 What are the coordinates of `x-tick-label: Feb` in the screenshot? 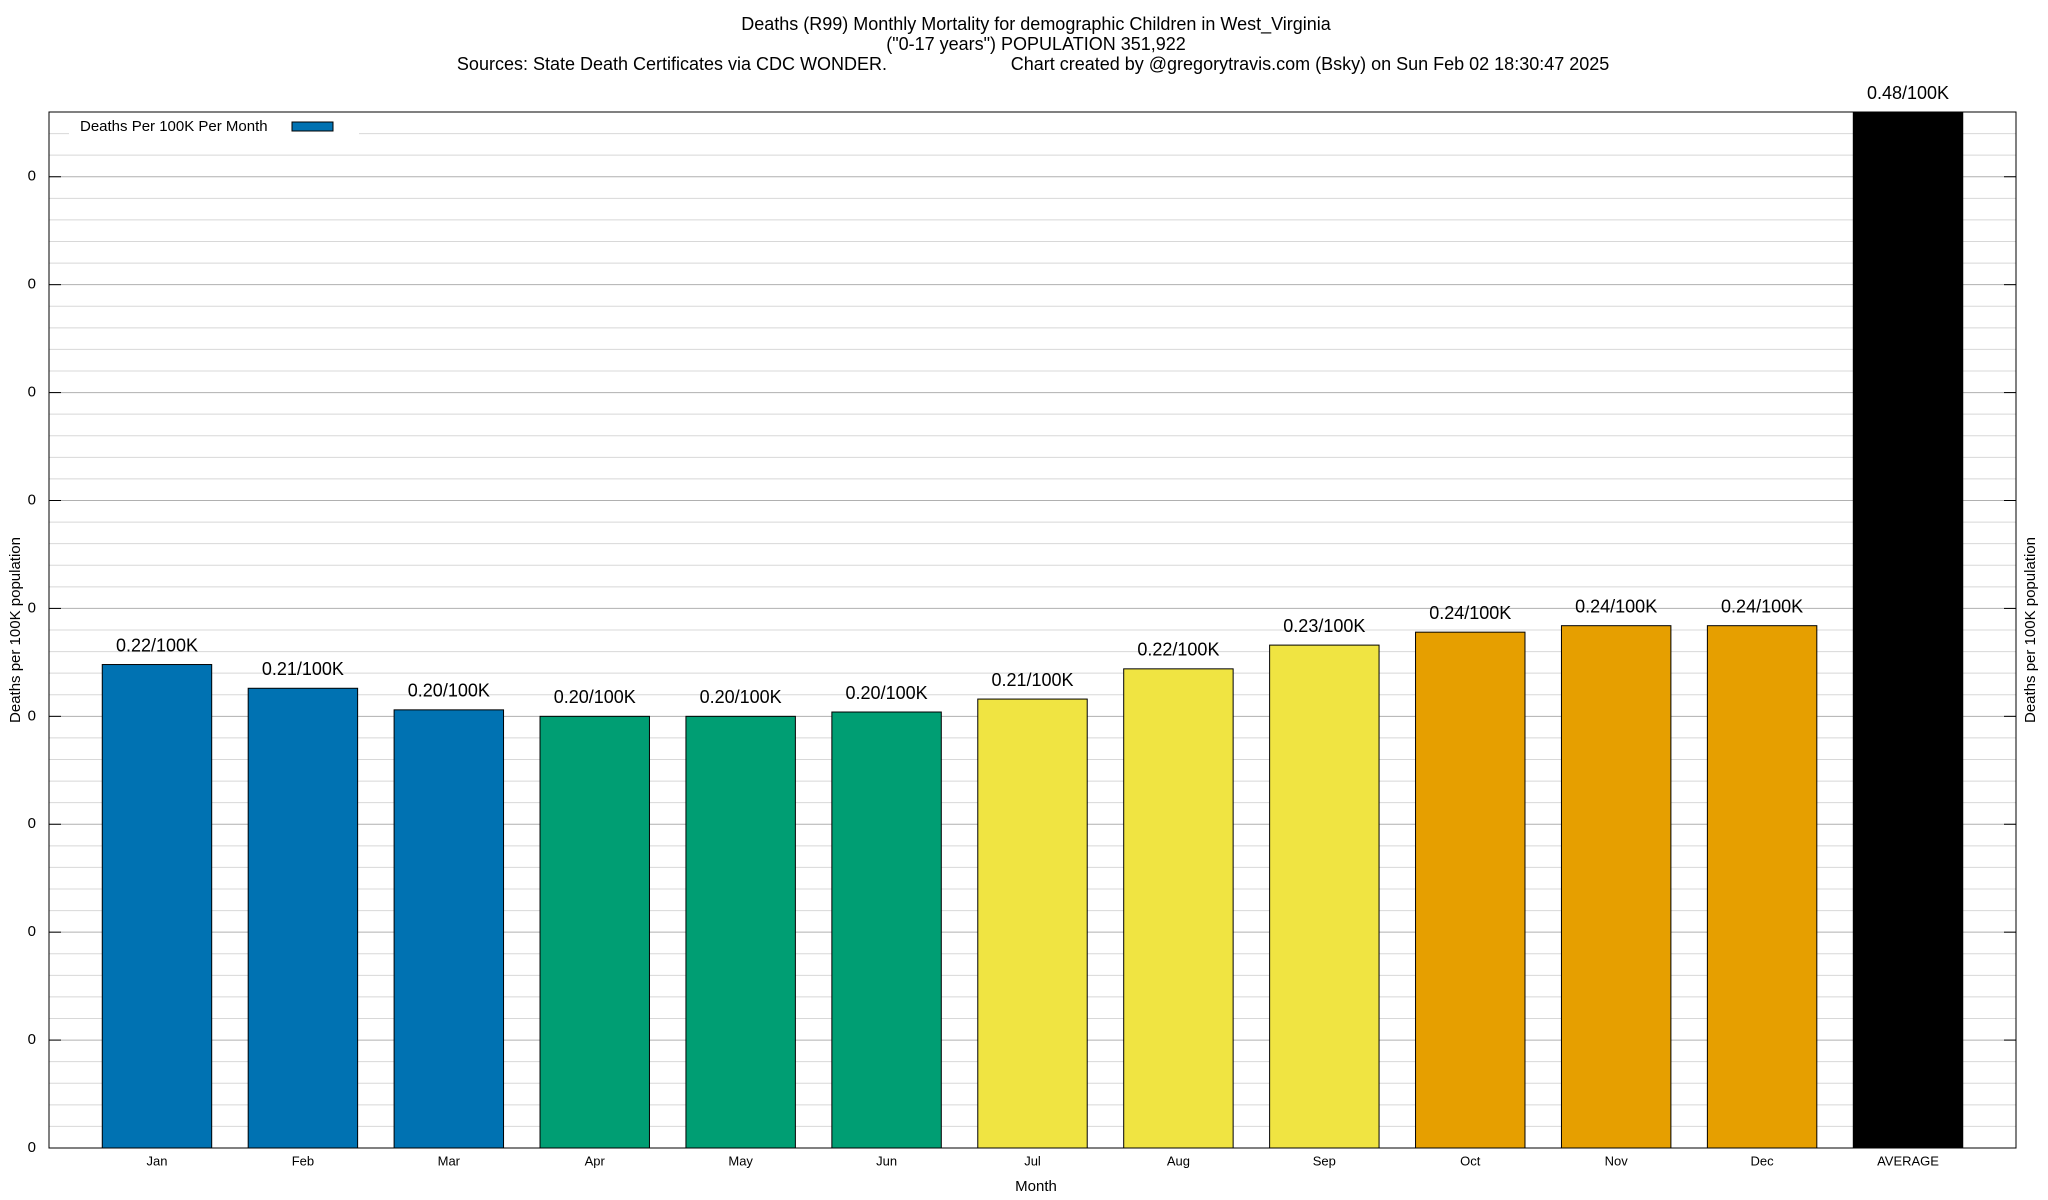 It's located at (303, 1160).